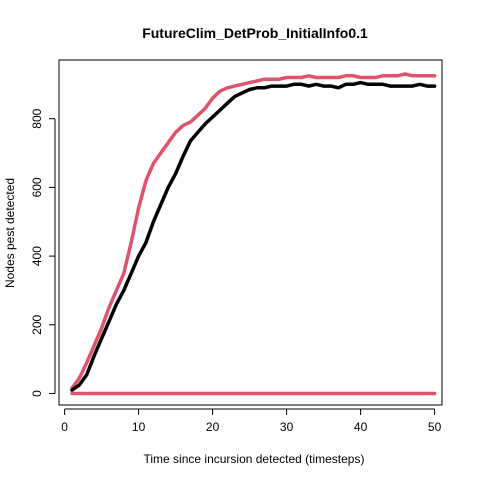  I want to click on y-tick-label: 800, so click(37, 118).